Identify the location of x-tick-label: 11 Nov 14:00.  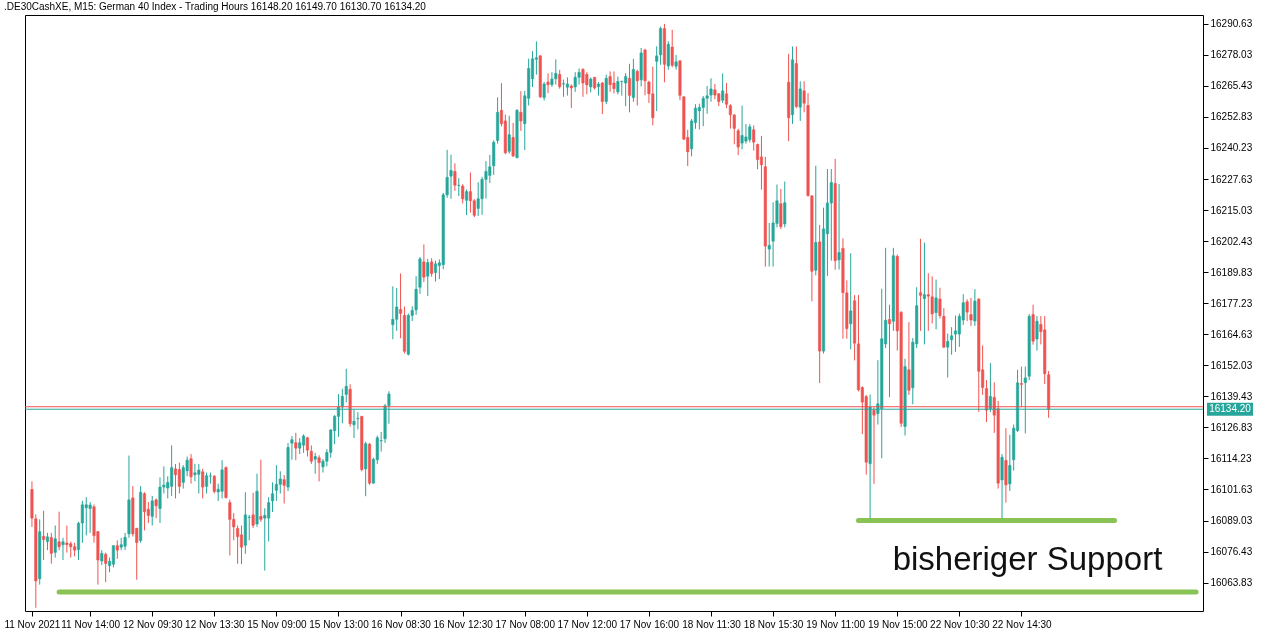
(91, 624).